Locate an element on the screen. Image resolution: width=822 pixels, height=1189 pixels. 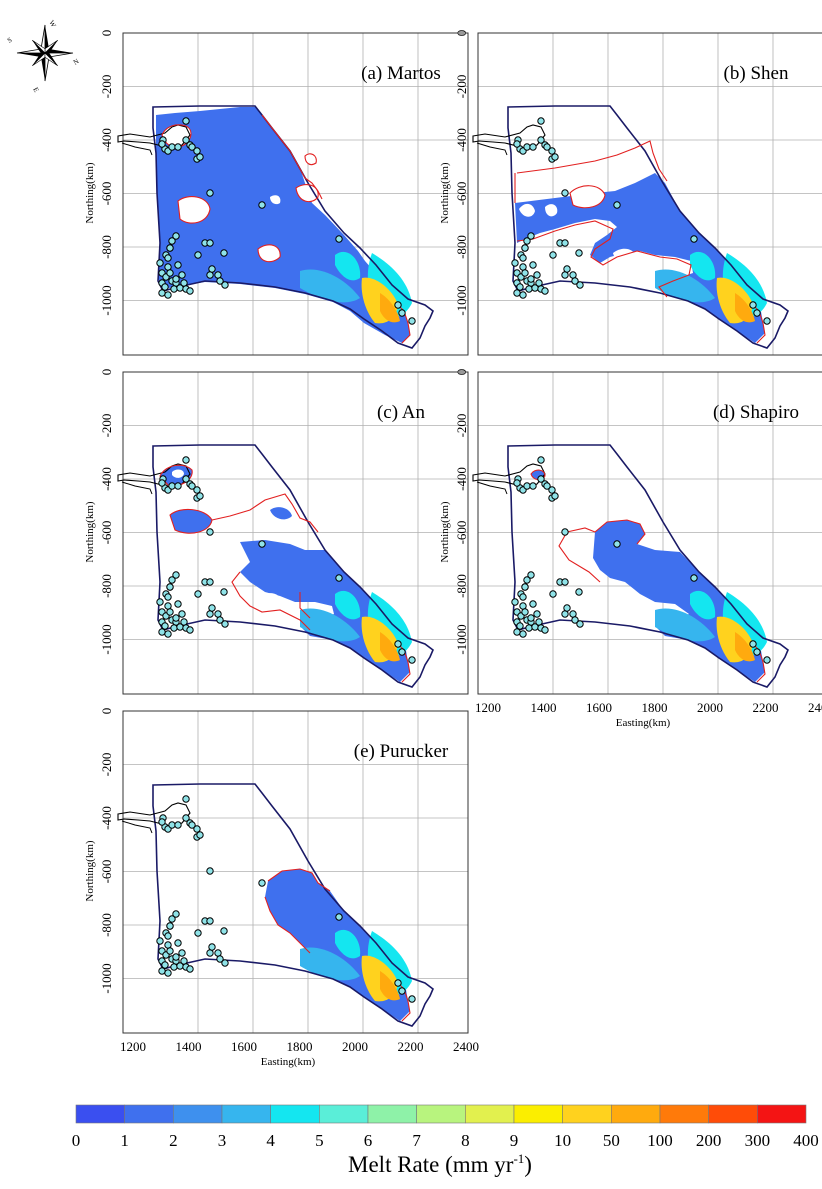
panel-frame is located at coordinates (295, 872).